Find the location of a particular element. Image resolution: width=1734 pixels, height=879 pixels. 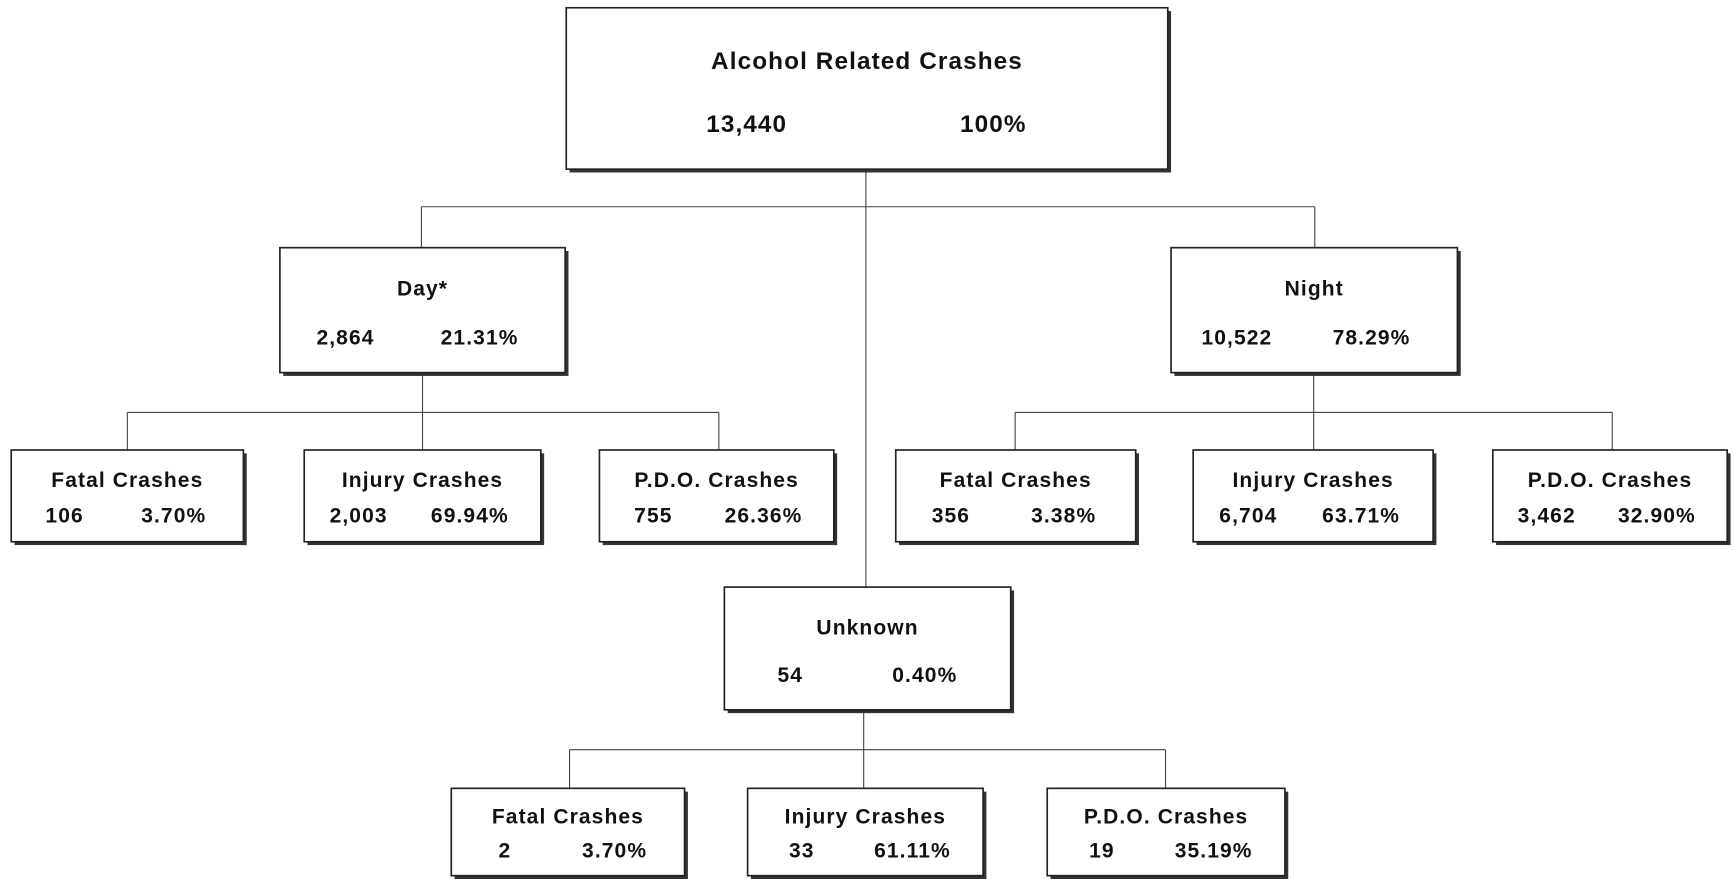

node-percent: 32.90% is located at coordinates (1657, 516).